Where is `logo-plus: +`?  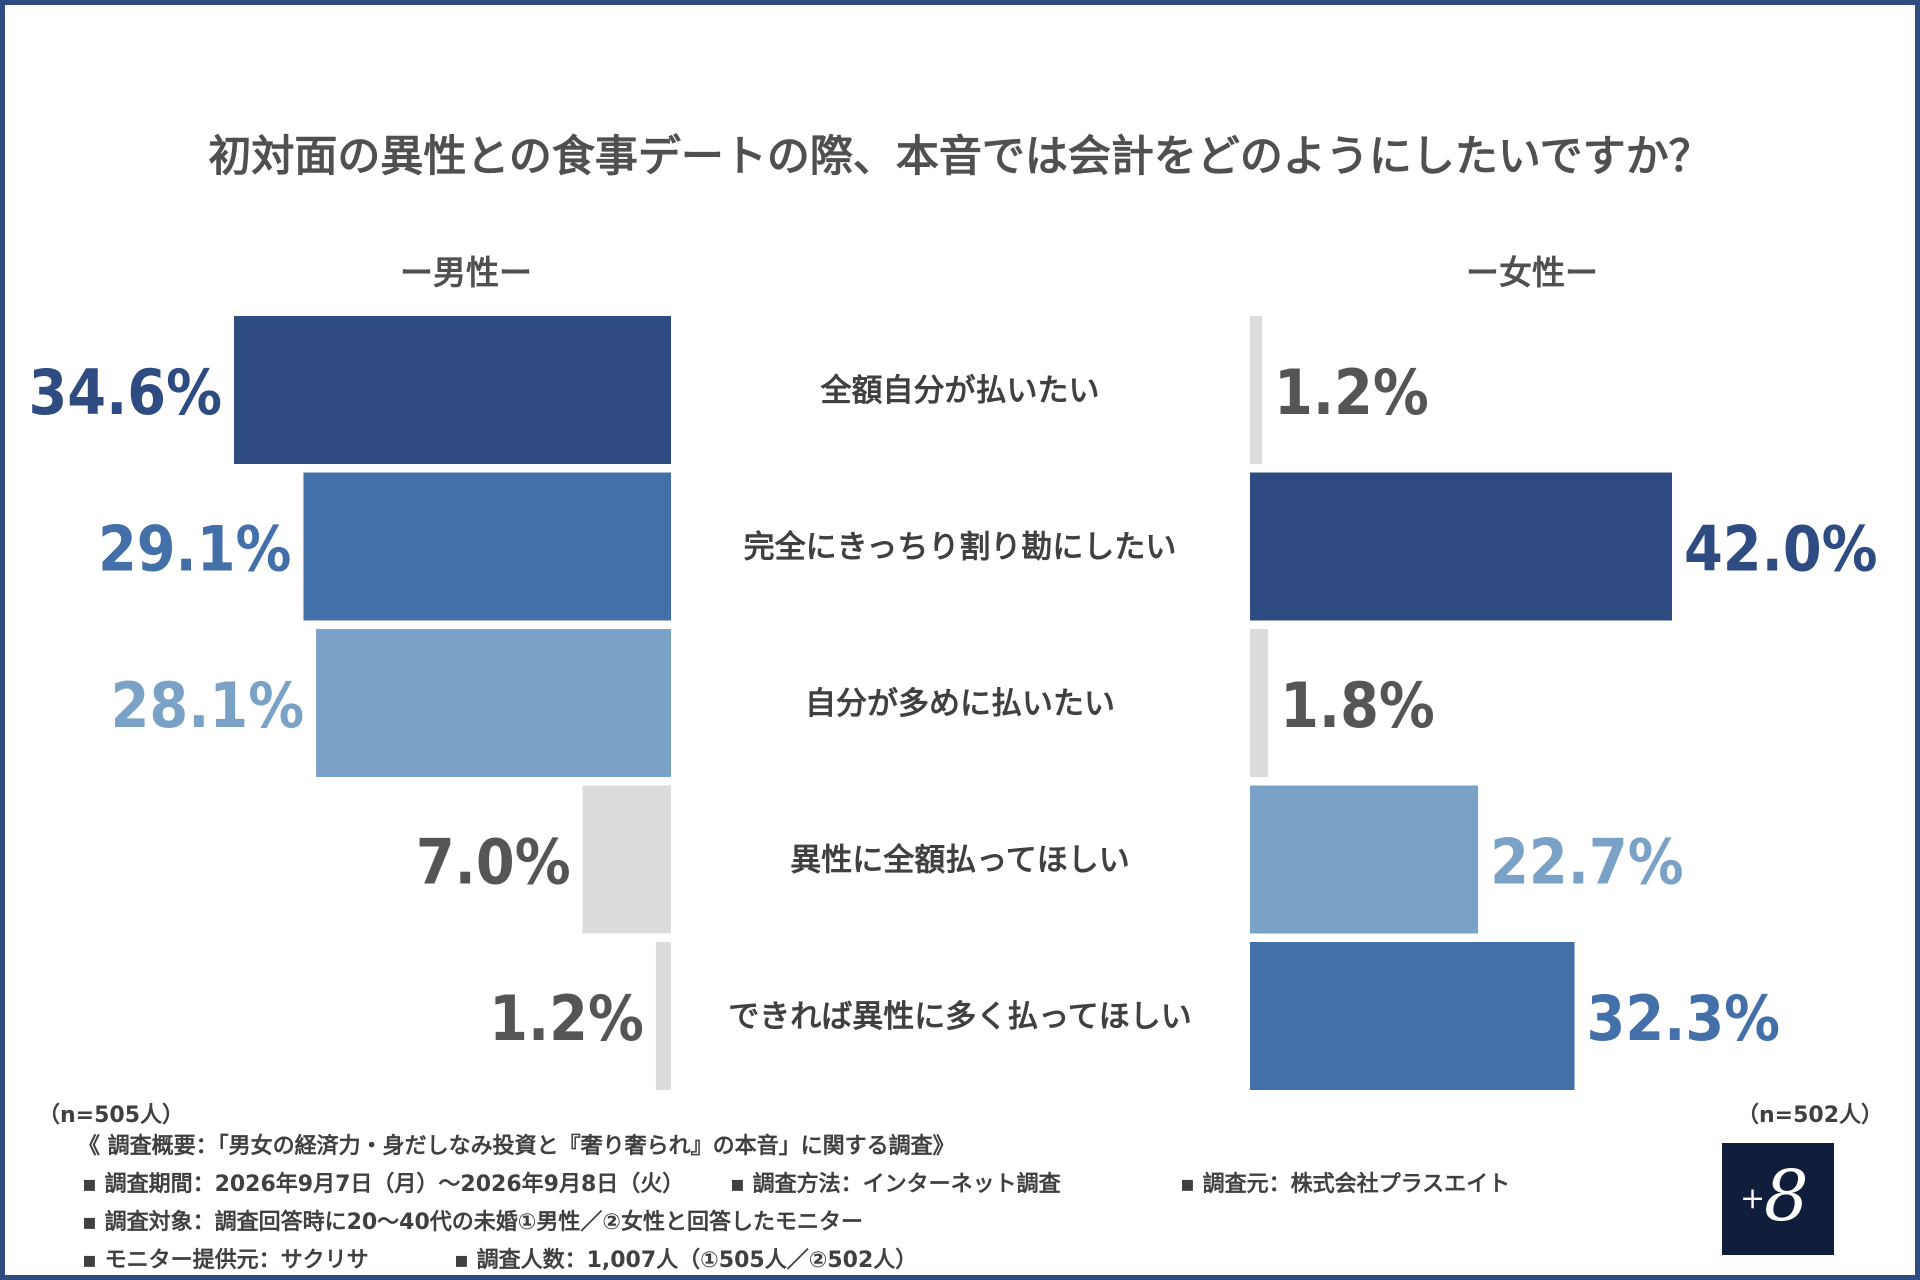 logo-plus: + is located at coordinates (1753, 1198).